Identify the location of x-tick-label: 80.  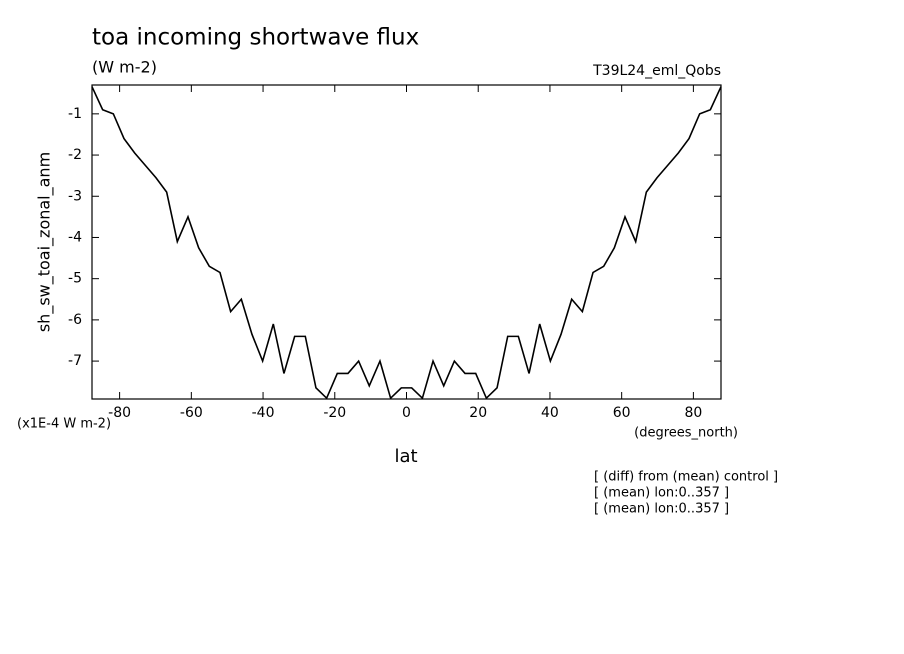
(693, 413).